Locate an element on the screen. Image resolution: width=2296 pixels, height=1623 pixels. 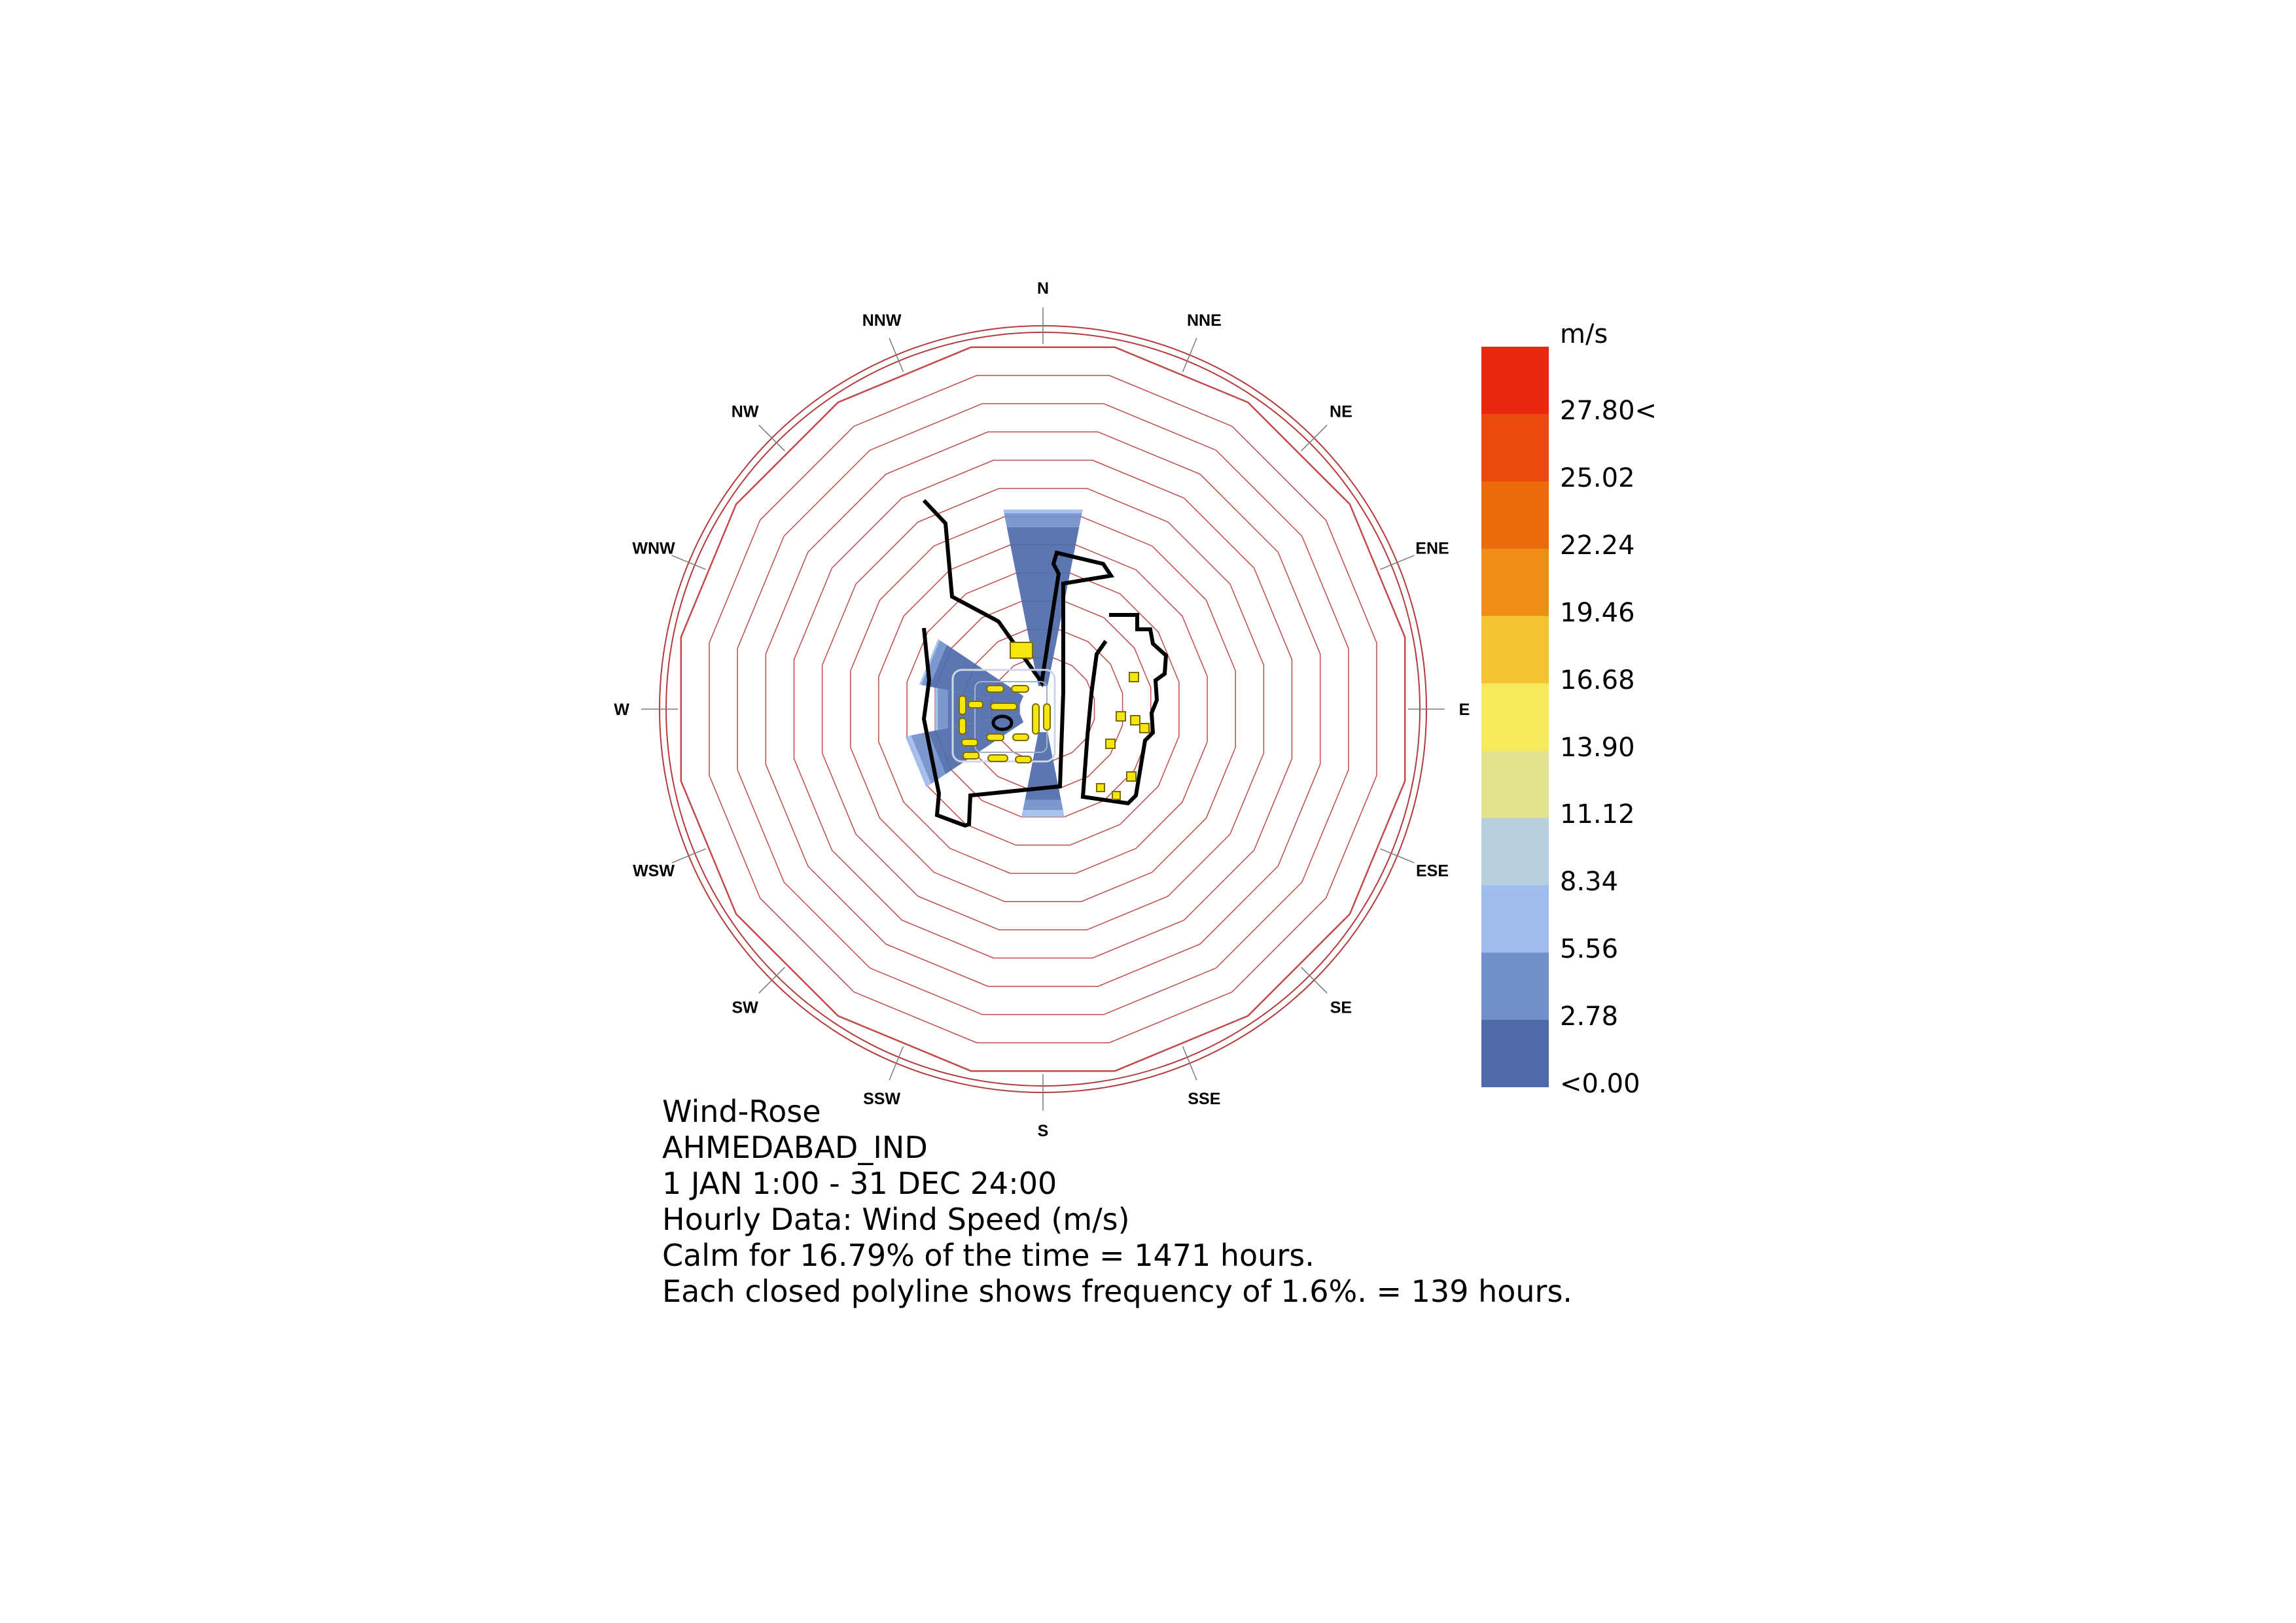
legend-label-10: <0.00 is located at coordinates (1600, 1084).